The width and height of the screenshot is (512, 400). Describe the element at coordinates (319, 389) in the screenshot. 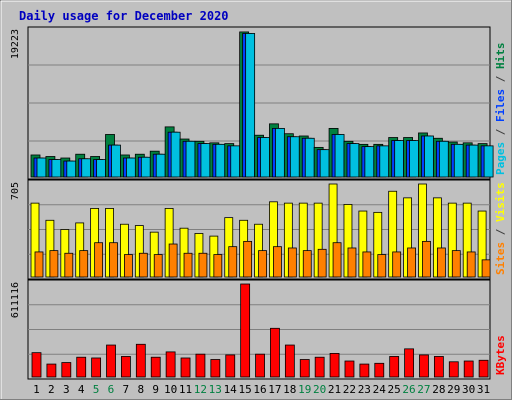

I see `x-tick-label-20: 20` at that location.